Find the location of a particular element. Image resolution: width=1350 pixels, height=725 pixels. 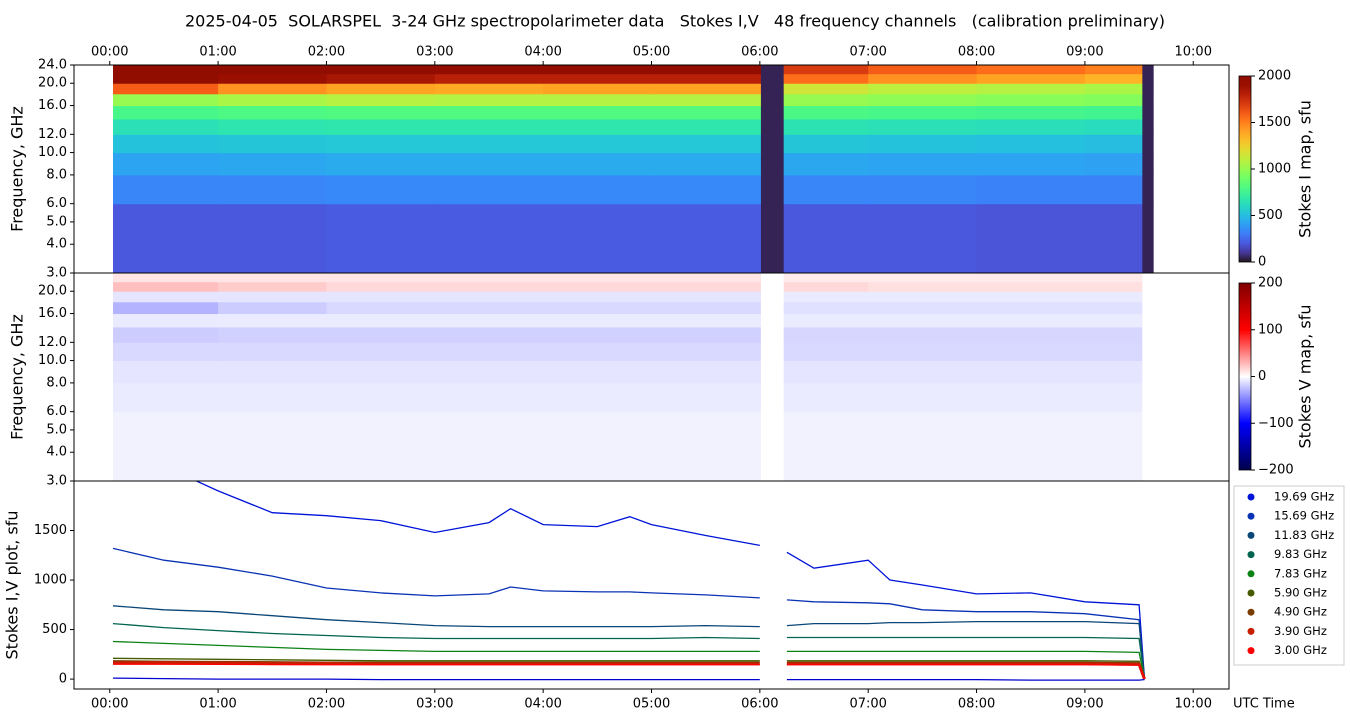

x-axis-label: UTC Time is located at coordinates (1264, 704).